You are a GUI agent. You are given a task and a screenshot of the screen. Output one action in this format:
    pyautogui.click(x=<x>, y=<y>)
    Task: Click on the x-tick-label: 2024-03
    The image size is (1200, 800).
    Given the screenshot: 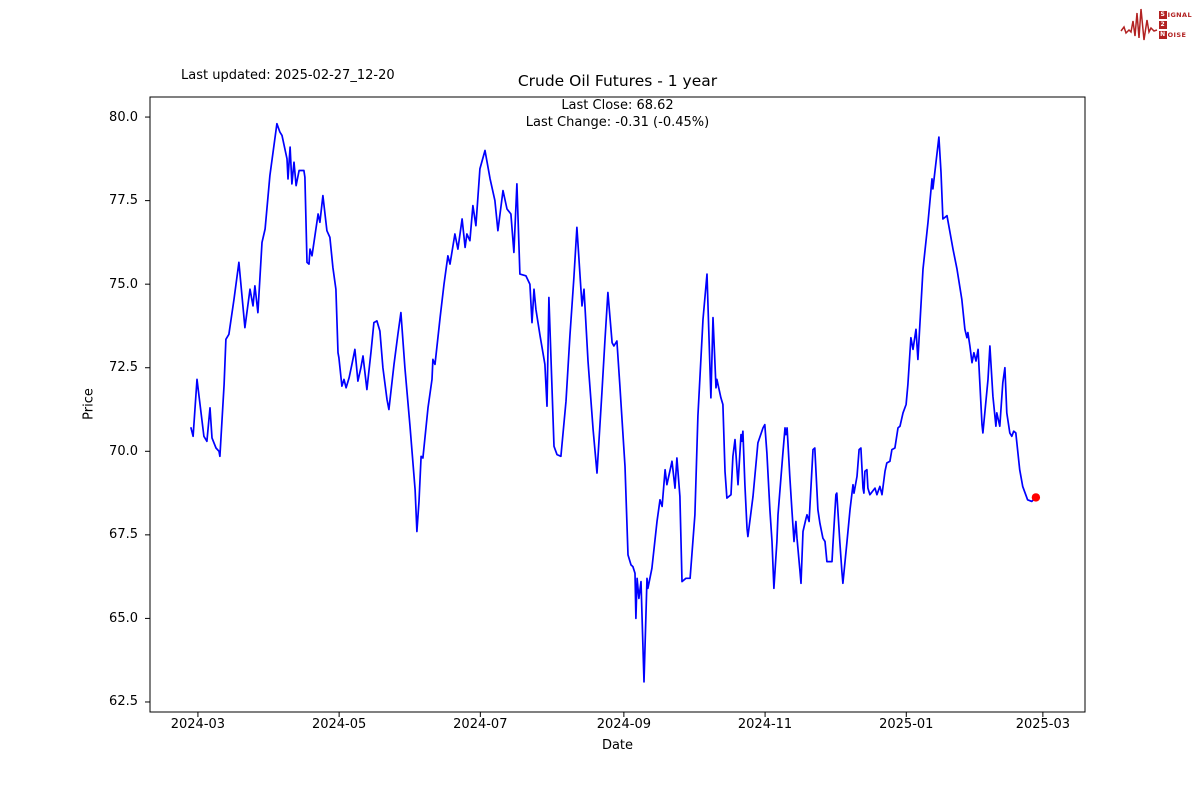 What is the action you would take?
    pyautogui.click(x=198, y=724)
    